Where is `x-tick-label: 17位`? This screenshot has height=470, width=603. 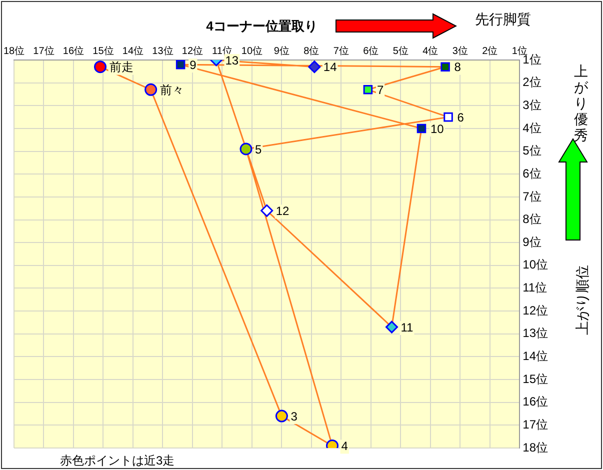
x-tick-label: 17位 is located at coordinates (43, 50).